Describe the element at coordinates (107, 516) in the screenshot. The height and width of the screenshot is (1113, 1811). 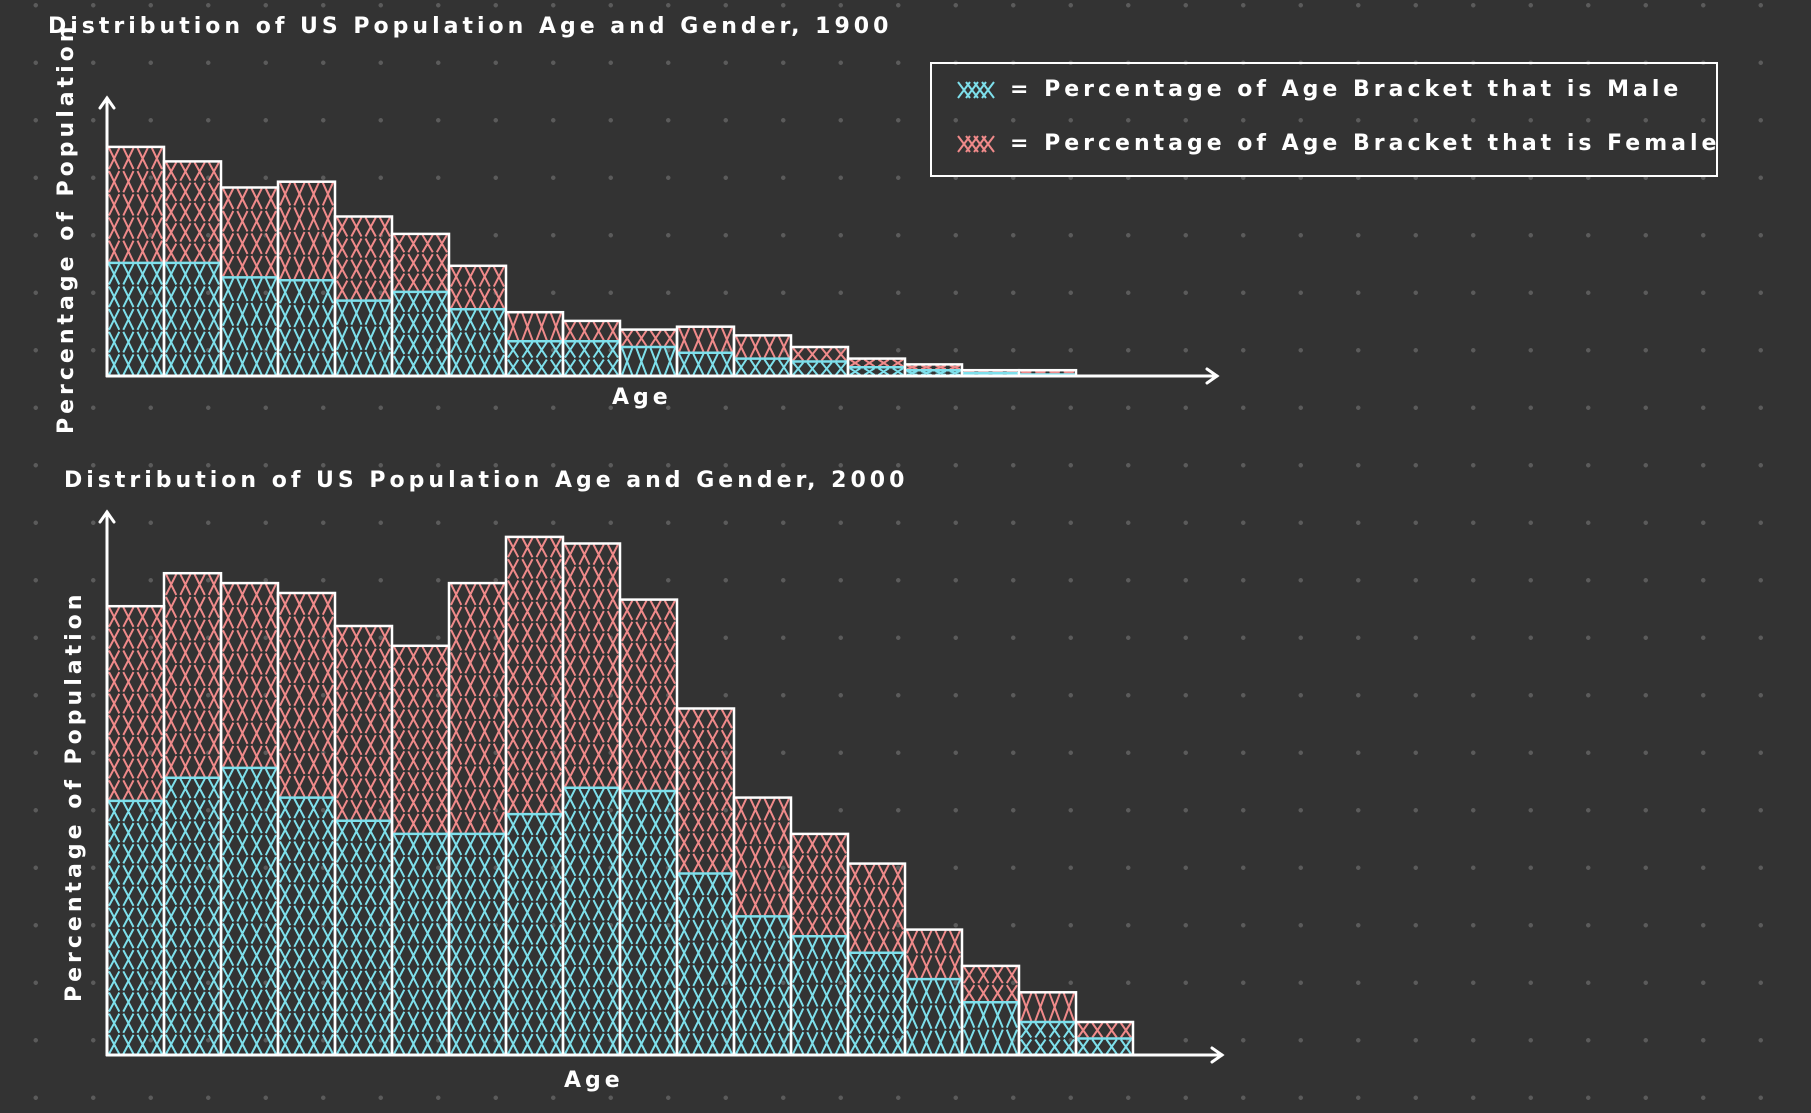
I see `y-axis-arrow-2000` at that location.